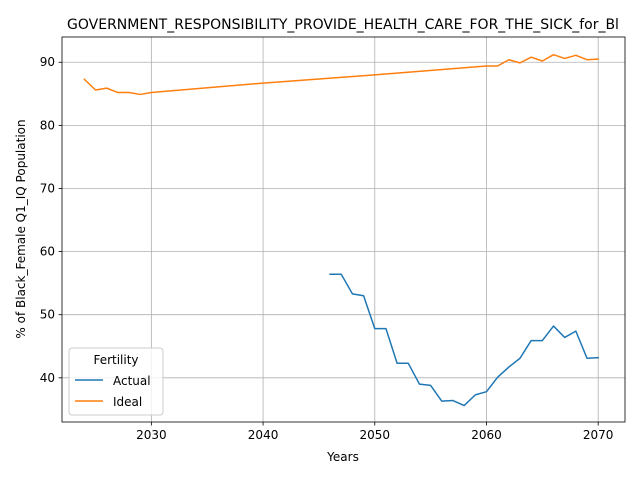  Describe the element at coordinates (263, 435) in the screenshot. I see `x-tick-label: 2040` at that location.